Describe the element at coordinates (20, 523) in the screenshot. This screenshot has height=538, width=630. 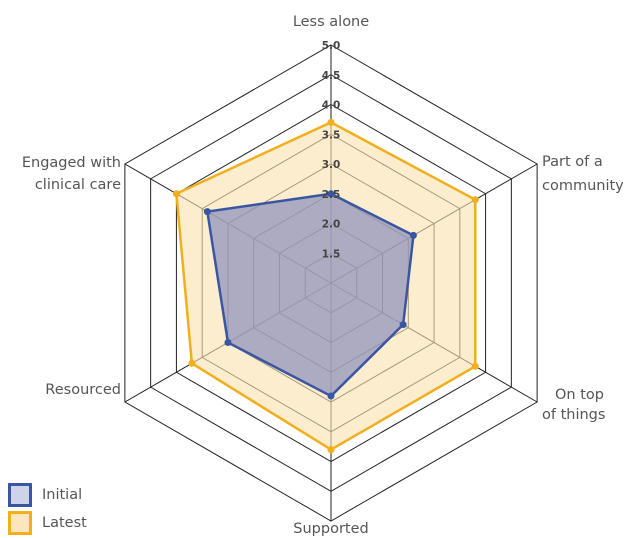
I see `legend-swatch-latest` at that location.